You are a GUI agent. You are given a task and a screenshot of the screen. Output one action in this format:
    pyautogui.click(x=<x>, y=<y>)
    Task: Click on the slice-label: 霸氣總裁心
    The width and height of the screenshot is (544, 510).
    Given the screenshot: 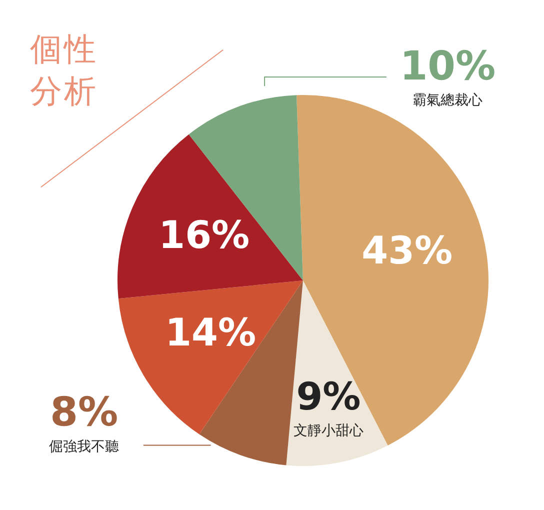 What is the action you would take?
    pyautogui.click(x=447, y=100)
    